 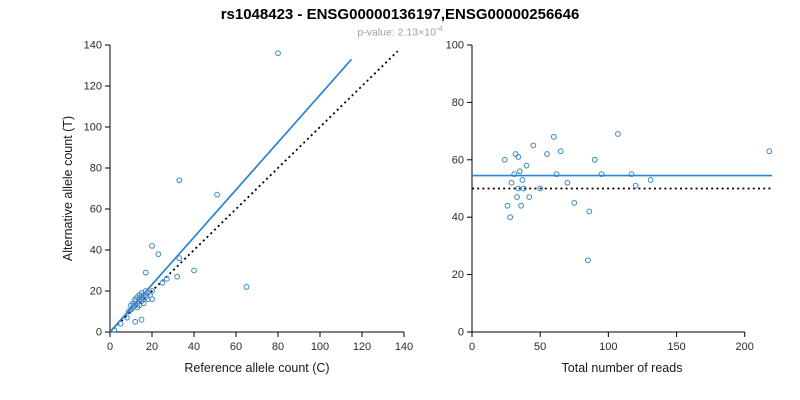 I want to click on p-value-exponent: -4, so click(x=439, y=28).